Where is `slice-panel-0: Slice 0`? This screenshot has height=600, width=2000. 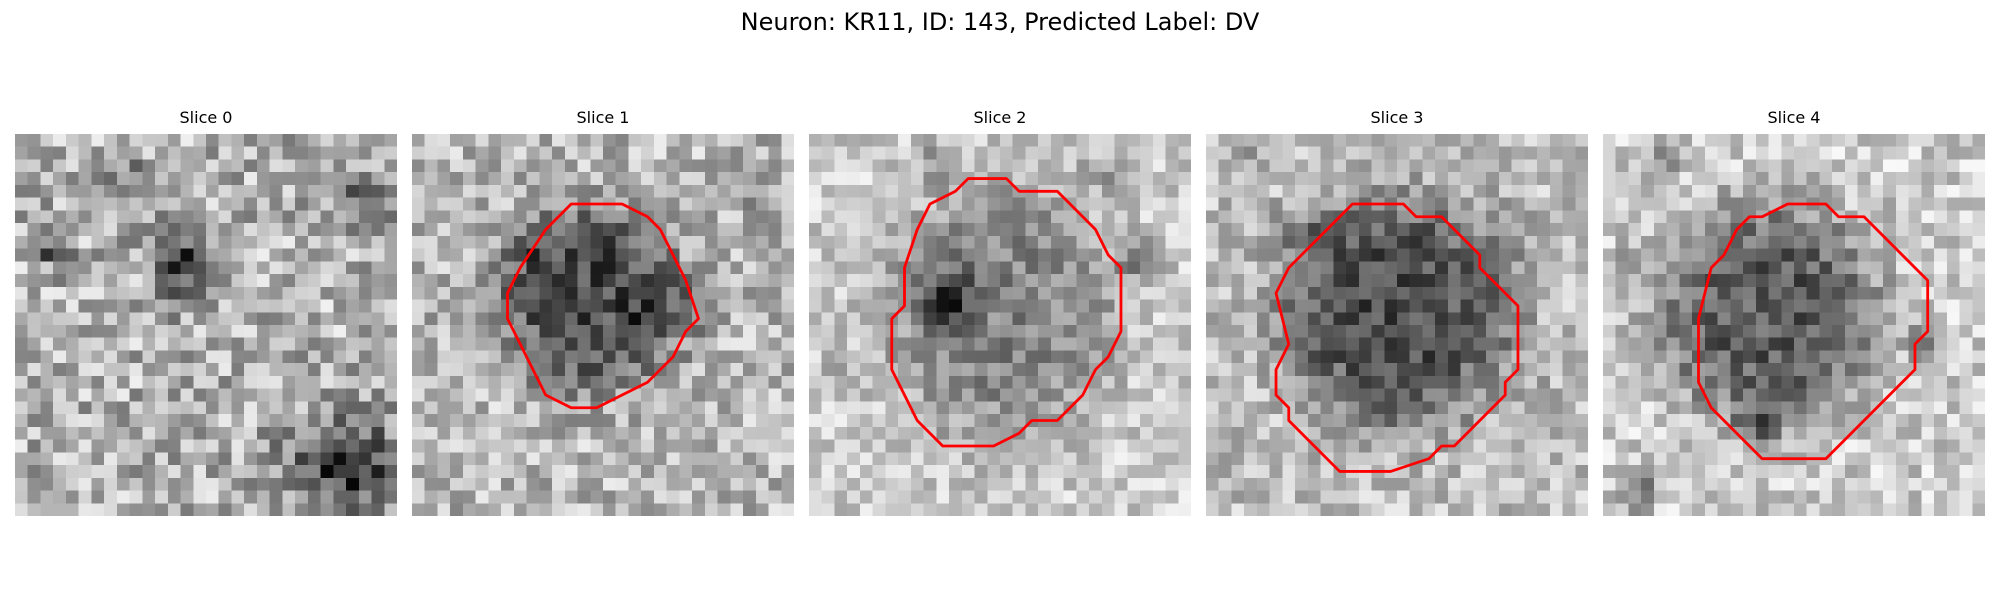 slice-panel-0: Slice 0 is located at coordinates (206, 312).